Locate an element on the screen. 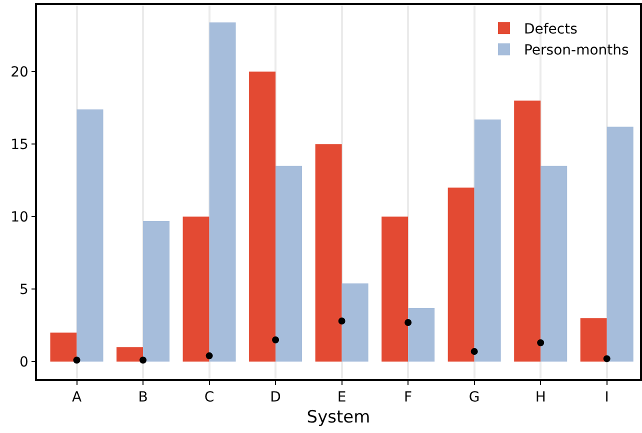  legend-label: Defects is located at coordinates (551, 30).